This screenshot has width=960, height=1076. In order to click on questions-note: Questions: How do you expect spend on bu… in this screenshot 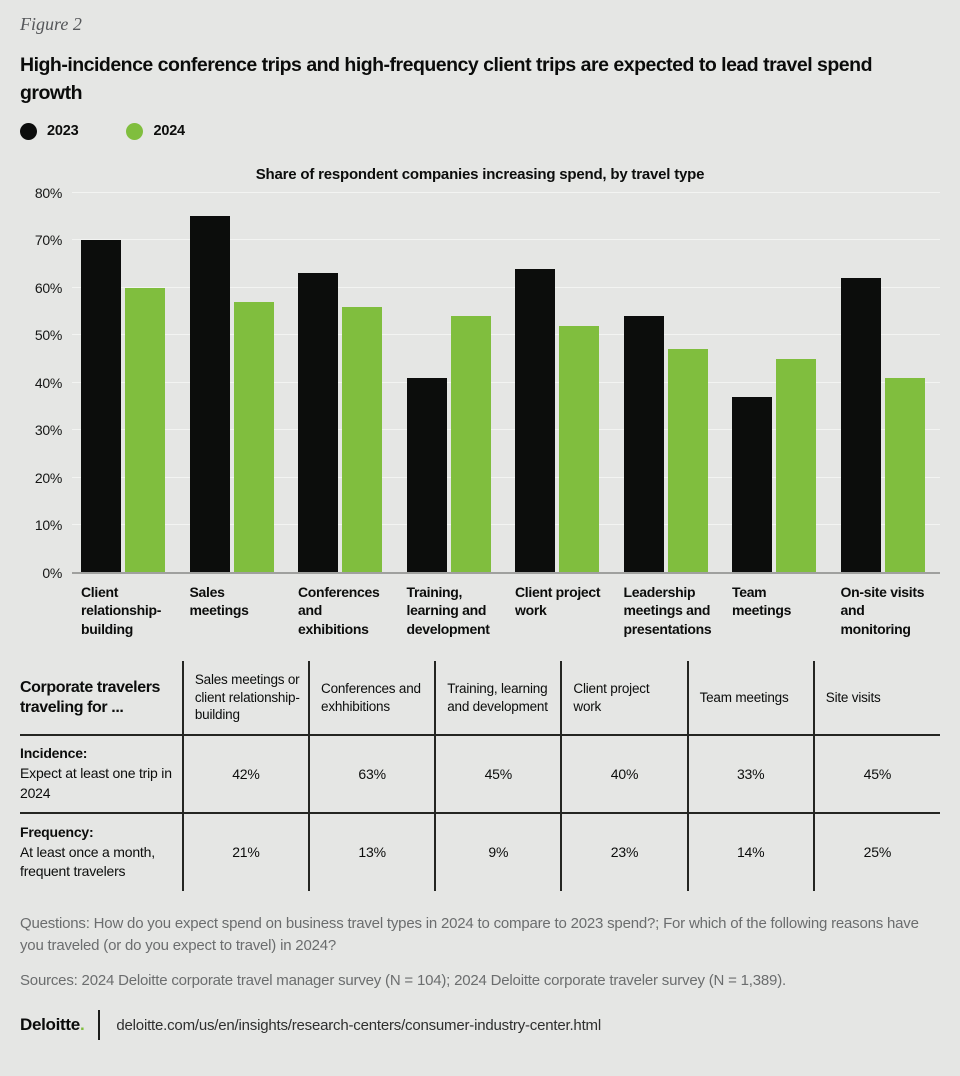, I will do `click(469, 934)`.